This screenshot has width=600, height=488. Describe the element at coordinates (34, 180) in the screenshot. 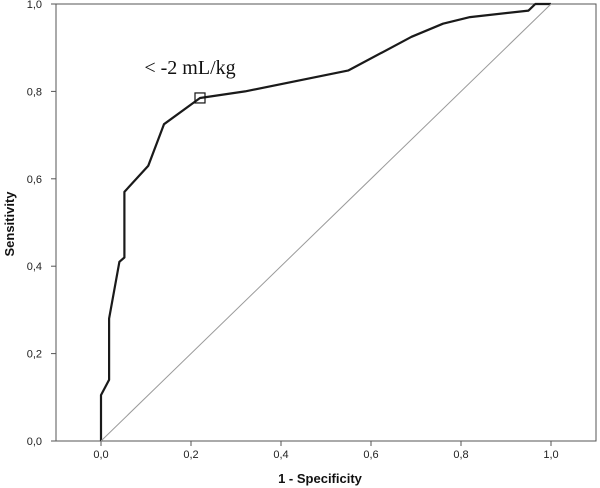

I see `y-tick-label: 0,6` at that location.